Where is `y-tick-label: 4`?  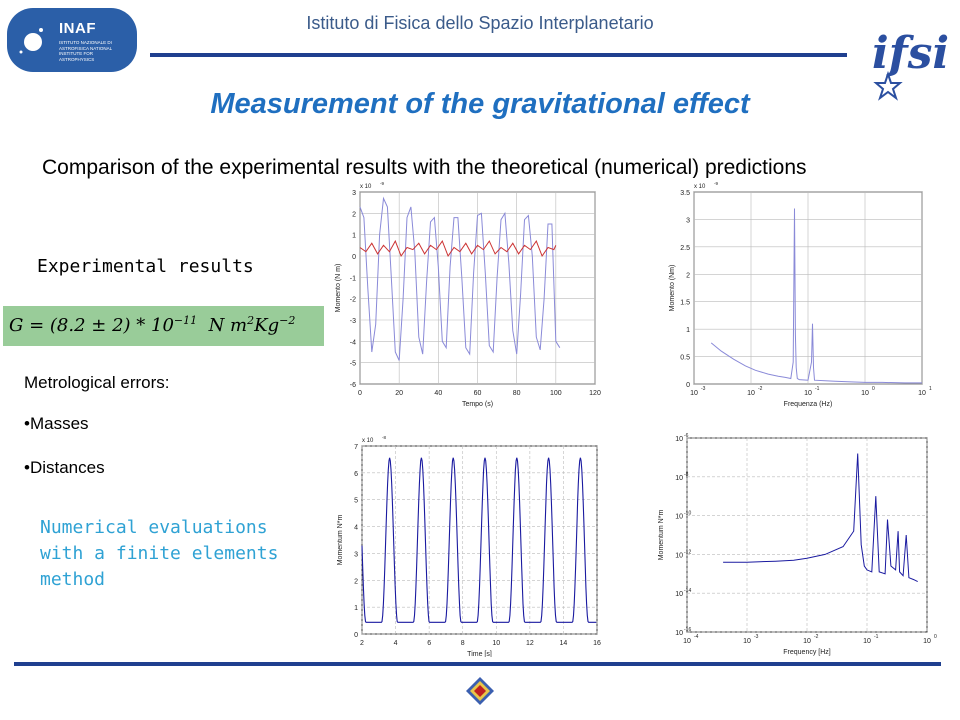 y-tick-label: 4 is located at coordinates (356, 528).